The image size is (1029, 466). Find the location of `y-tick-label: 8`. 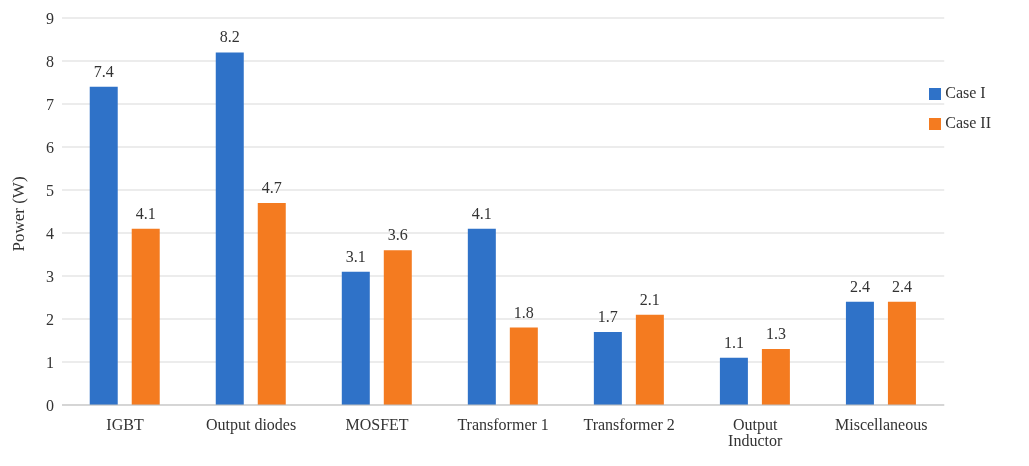

y-tick-label: 8 is located at coordinates (50, 61).